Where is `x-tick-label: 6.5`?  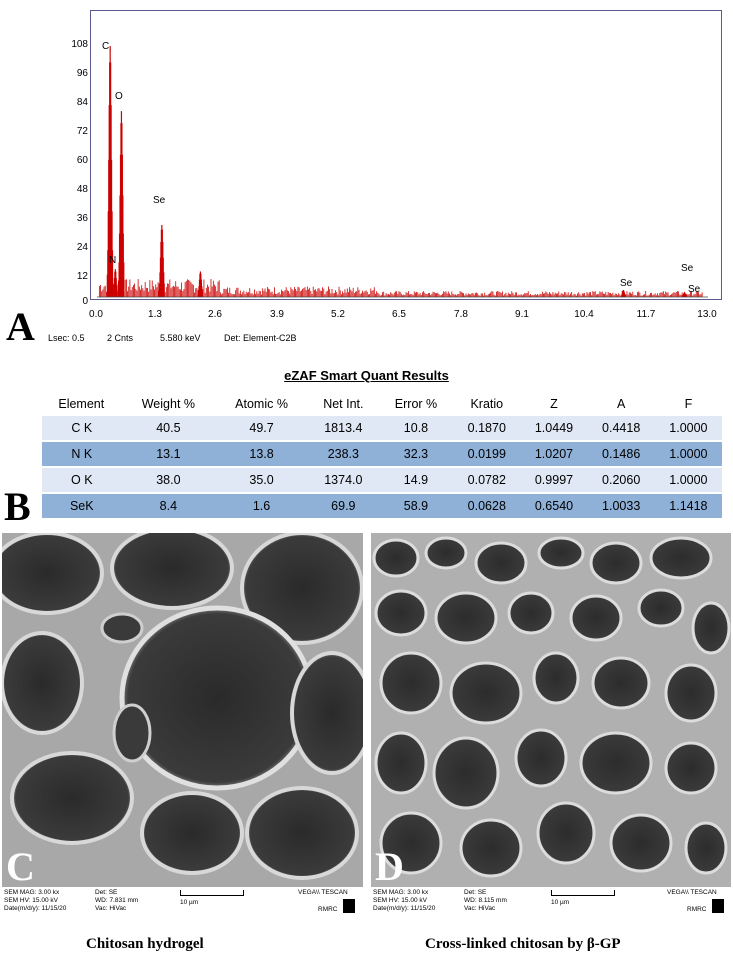
x-tick-label: 6.5 is located at coordinates (399, 314).